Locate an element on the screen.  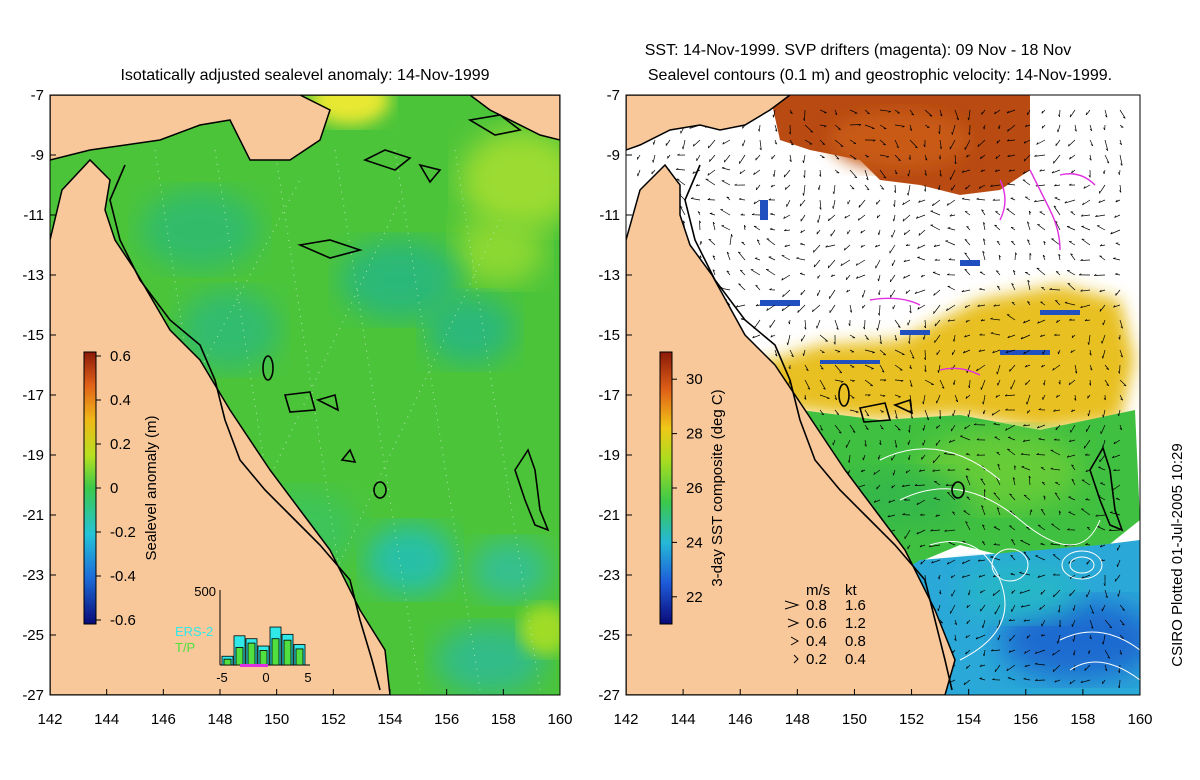
left-x-tick-150: 150 is located at coordinates (276, 719).